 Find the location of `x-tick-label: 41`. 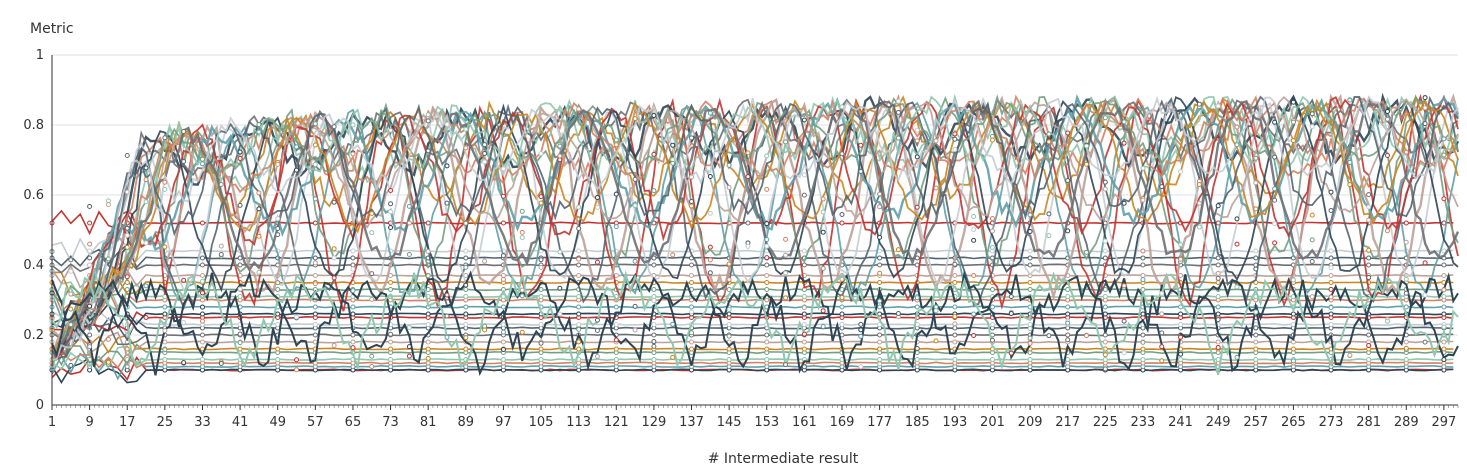

x-tick-label: 41 is located at coordinates (240, 422).